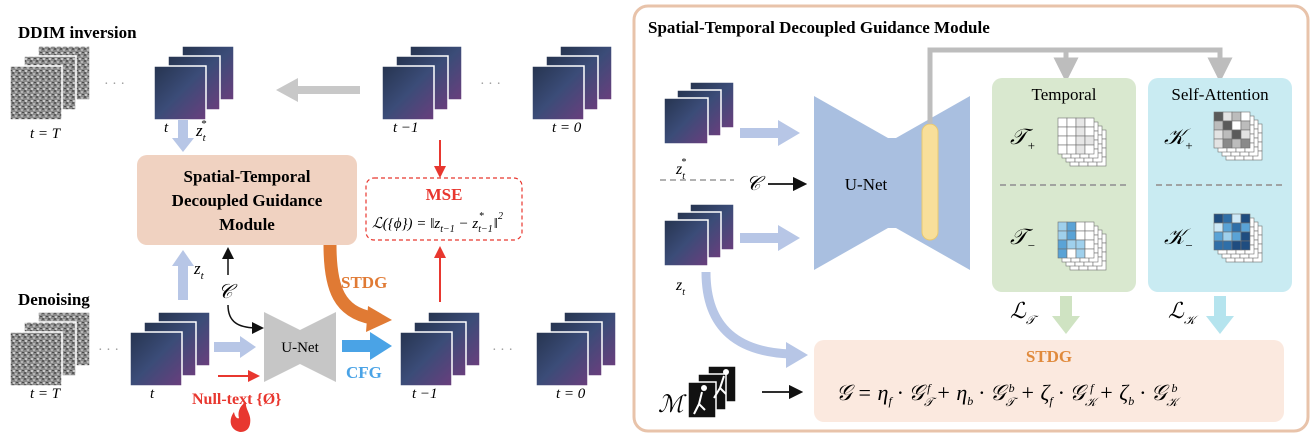 This screenshot has height=443, width=1316. I want to click on cfg-blue-arrow, so click(367, 346).